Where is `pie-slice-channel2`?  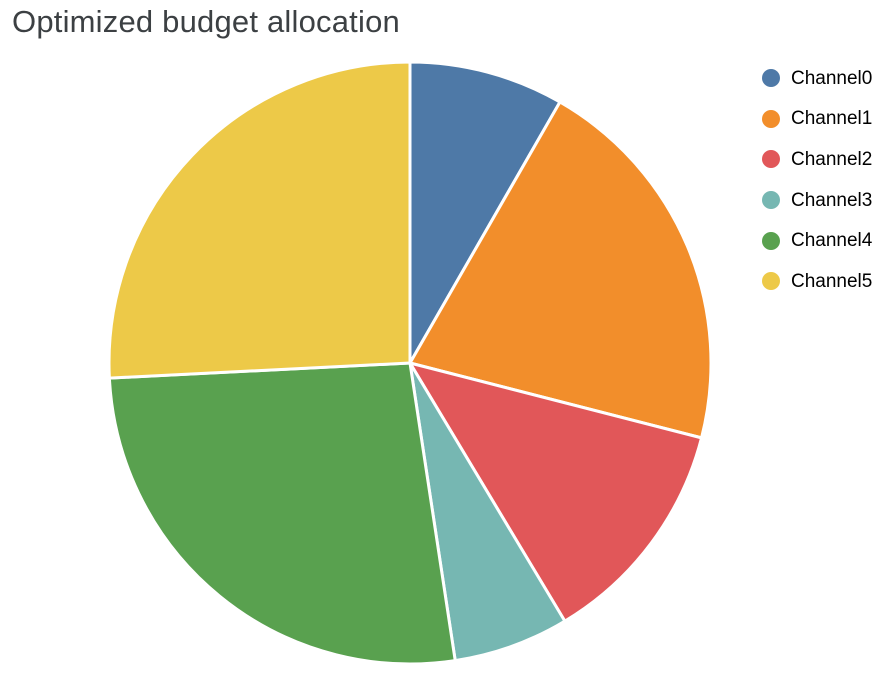 pie-slice-channel2 is located at coordinates (556, 492).